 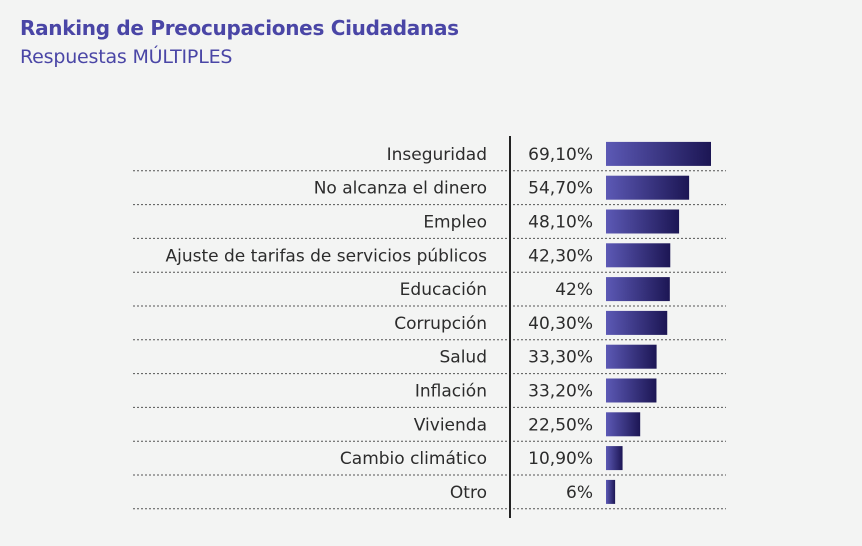 I want to click on value-label: 22,50%, so click(x=560, y=425).